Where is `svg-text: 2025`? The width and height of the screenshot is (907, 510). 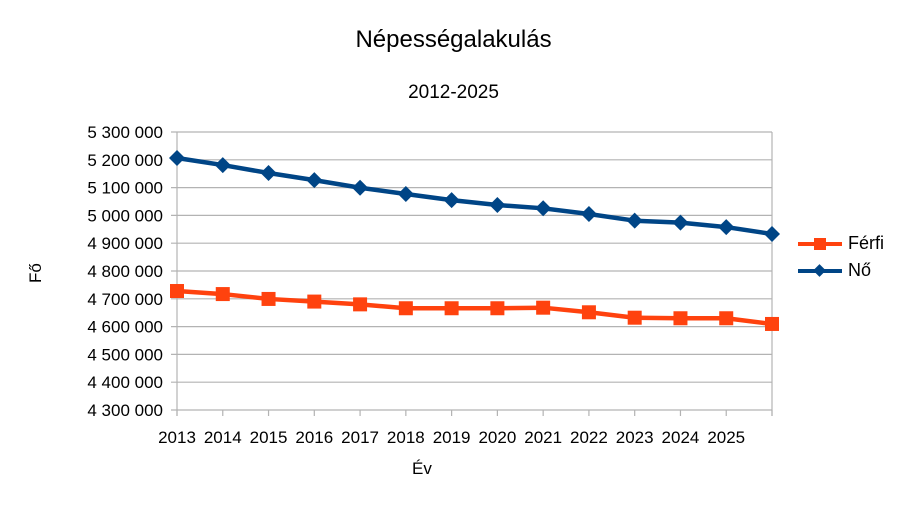
svg-text: 2025 is located at coordinates (726, 437).